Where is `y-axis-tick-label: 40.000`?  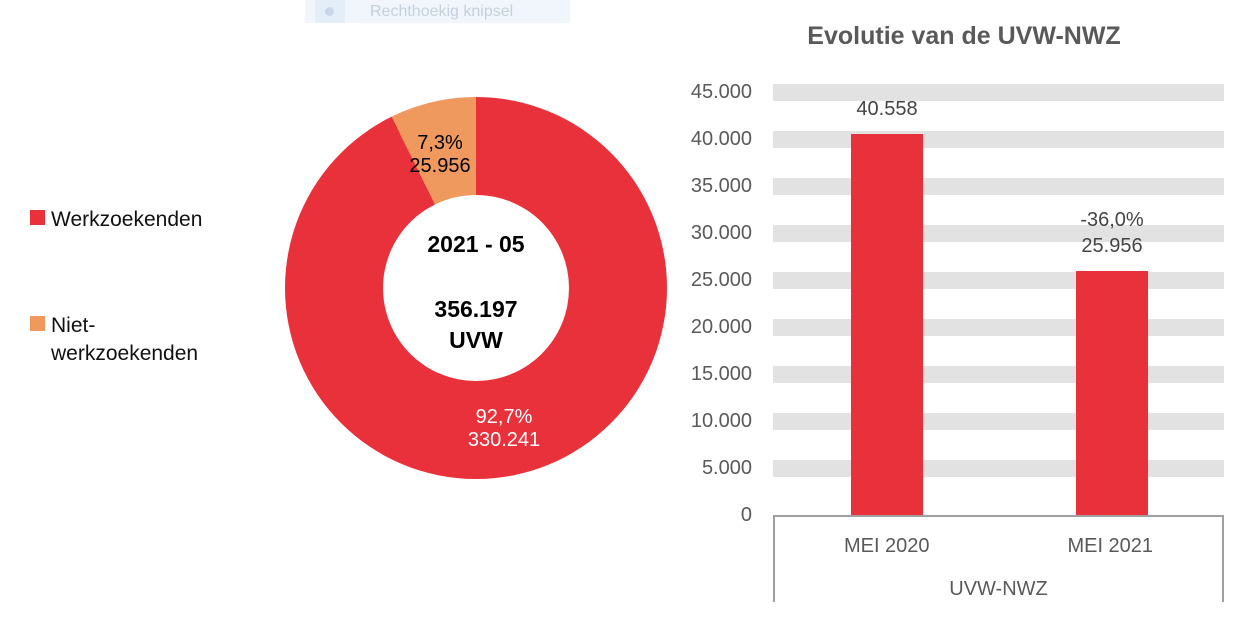
y-axis-tick-label: 40.000 is located at coordinates (721, 139).